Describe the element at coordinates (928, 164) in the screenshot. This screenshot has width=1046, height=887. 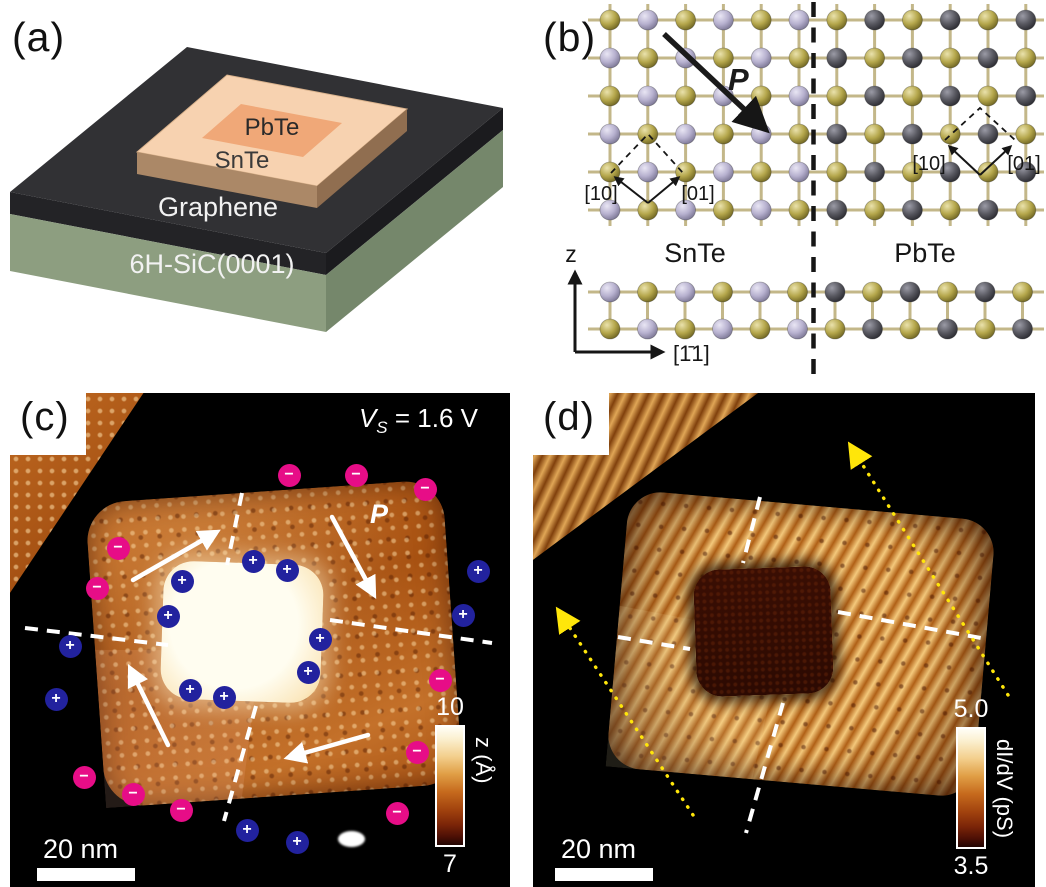
I see `dir-10-label-right: [10]` at that location.